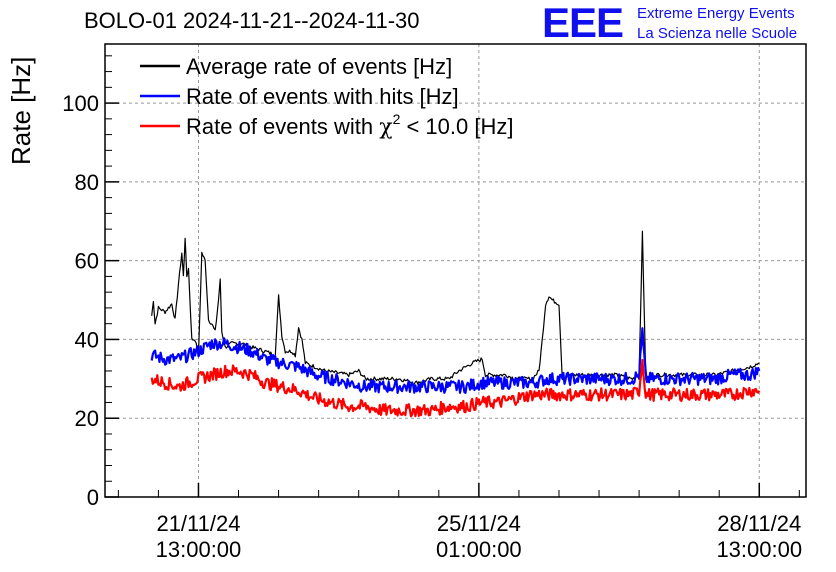 This screenshot has width=836, height=572. What do you see at coordinates (322, 96) in the screenshot?
I see `legend-entry: Rate of events with hits [Hz]` at bounding box center [322, 96].